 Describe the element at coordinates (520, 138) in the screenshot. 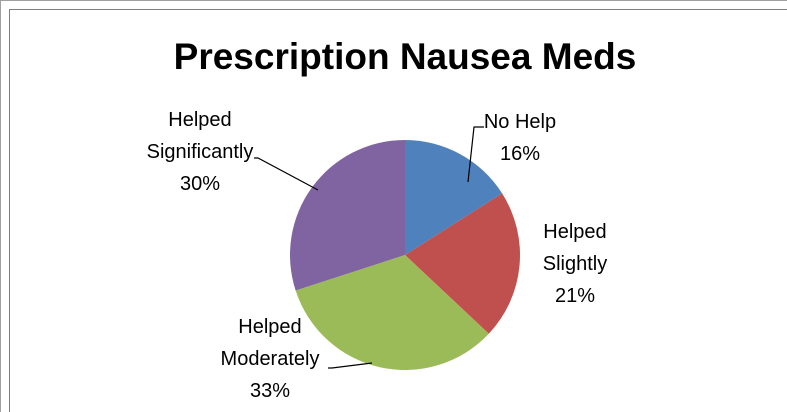

I see `data-label: No Help 16%` at that location.